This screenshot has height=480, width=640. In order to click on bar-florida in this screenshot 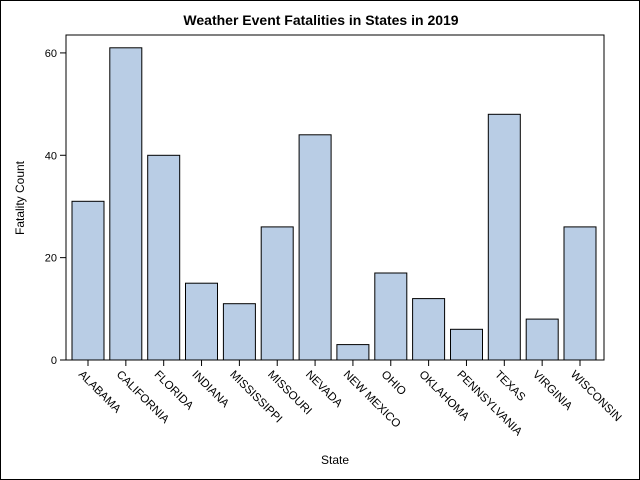, I will do `click(164, 257)`.